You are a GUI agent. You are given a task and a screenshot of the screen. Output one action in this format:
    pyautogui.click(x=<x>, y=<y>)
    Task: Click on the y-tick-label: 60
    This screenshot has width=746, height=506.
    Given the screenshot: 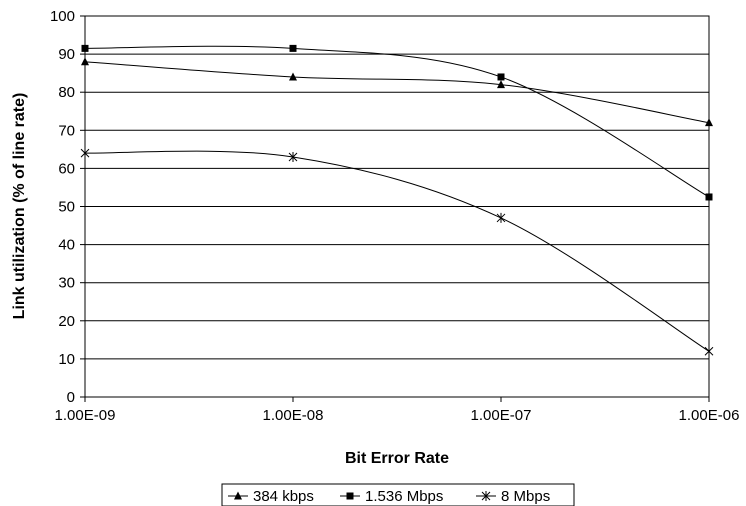 What is the action you would take?
    pyautogui.click(x=66, y=168)
    